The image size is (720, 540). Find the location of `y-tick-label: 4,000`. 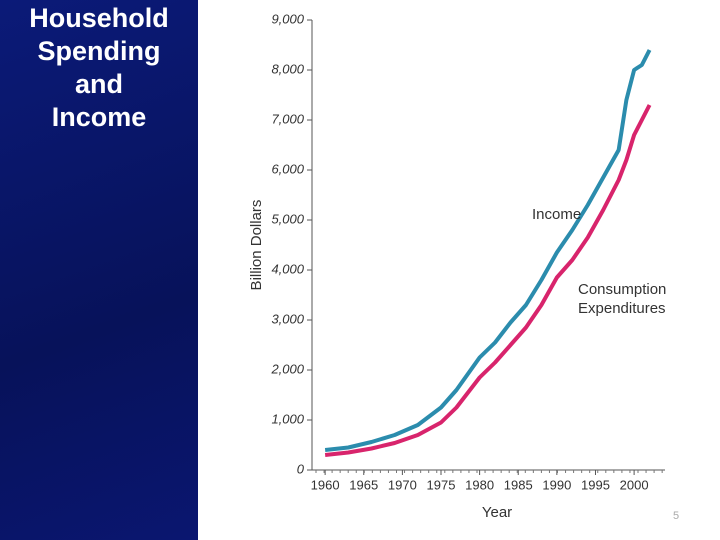

y-tick-label: 4,000 is located at coordinates (287, 268).